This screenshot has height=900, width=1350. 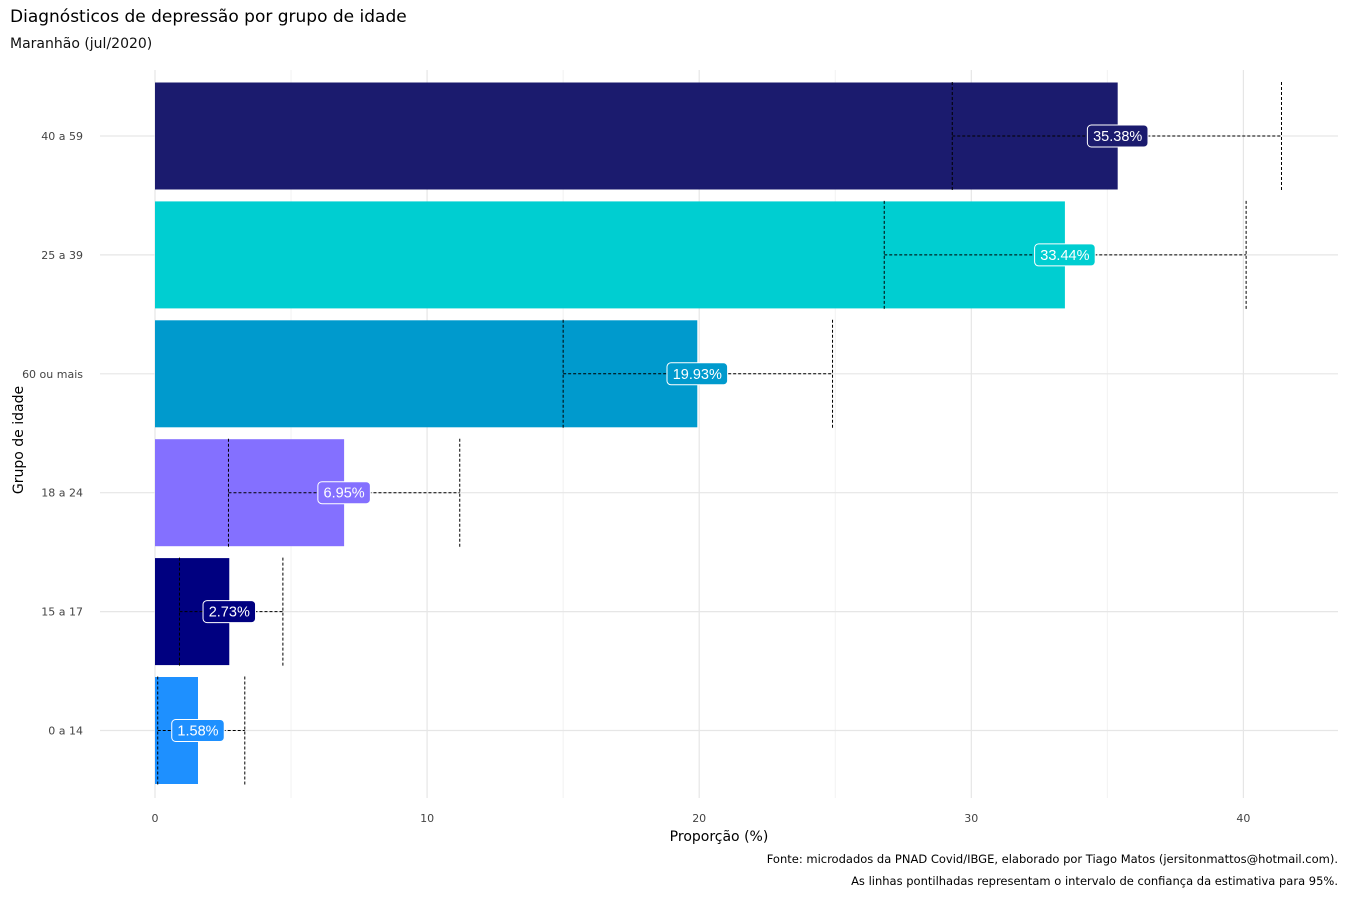 What do you see at coordinates (62, 255) in the screenshot?
I see `y-tick-label: 25 a 39` at bounding box center [62, 255].